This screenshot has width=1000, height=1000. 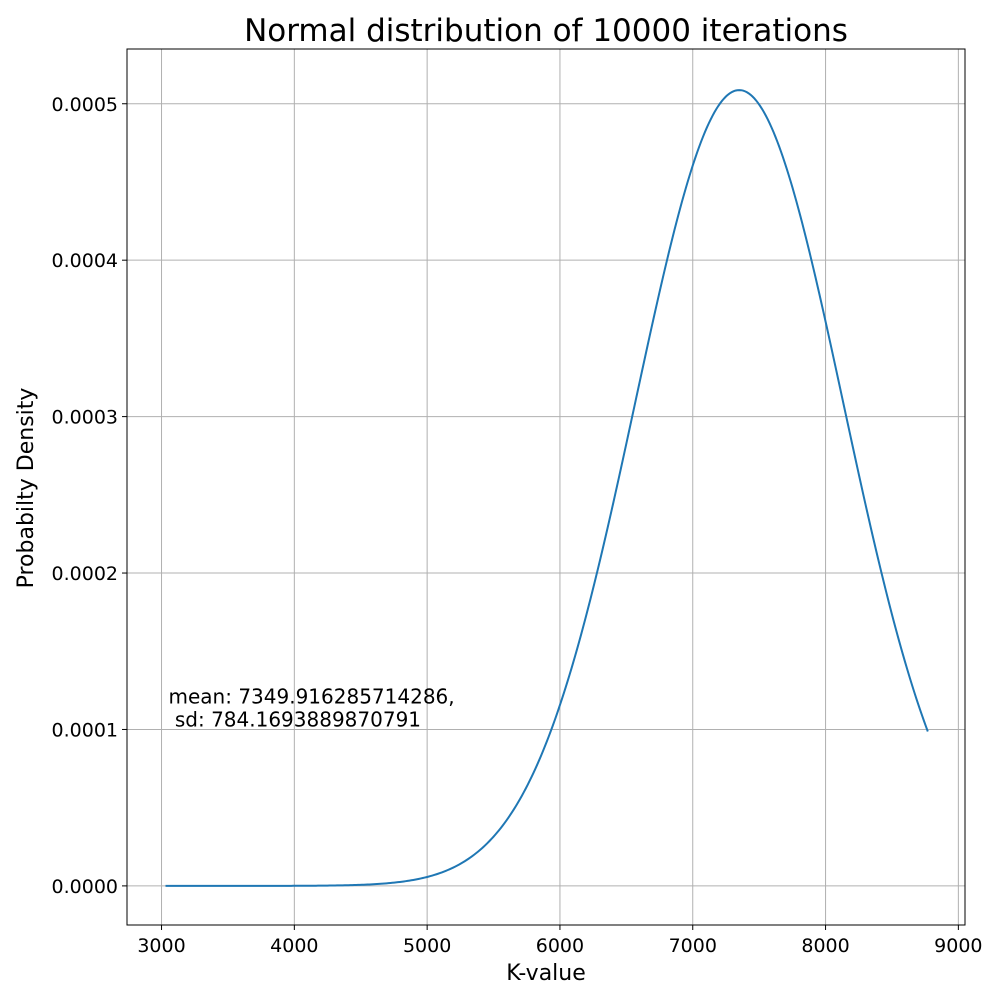 I want to click on x-tick-label: 9000, so click(x=958, y=946).